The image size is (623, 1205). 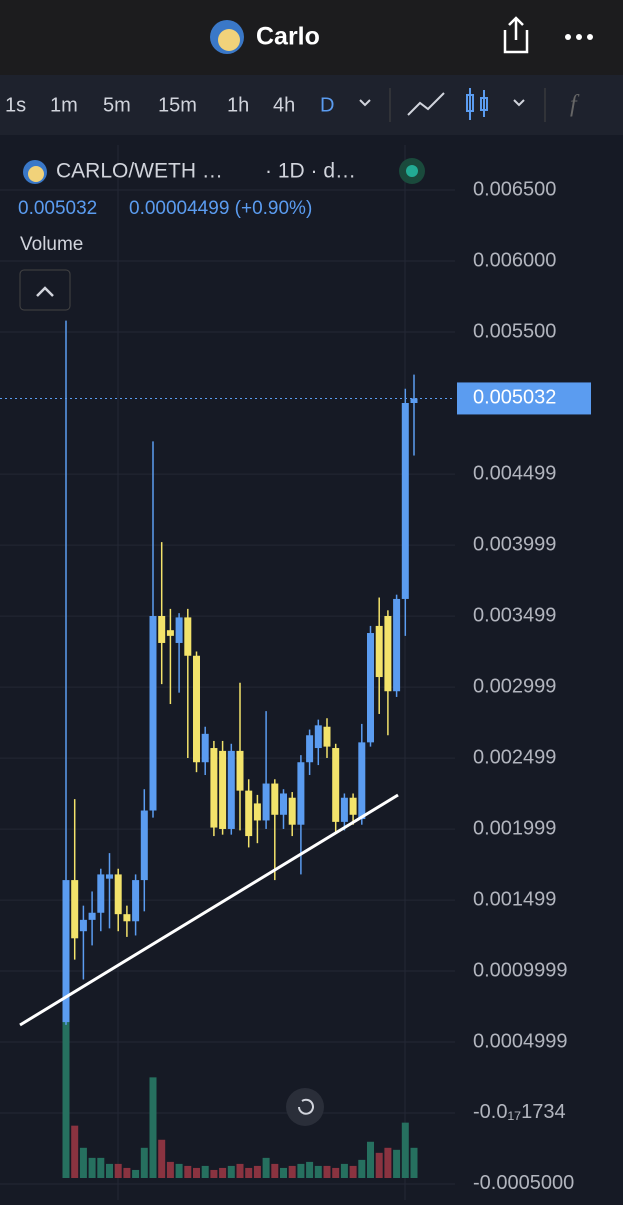 What do you see at coordinates (514, 398) in the screenshot?
I see `last-price-label: 0.005032` at bounding box center [514, 398].